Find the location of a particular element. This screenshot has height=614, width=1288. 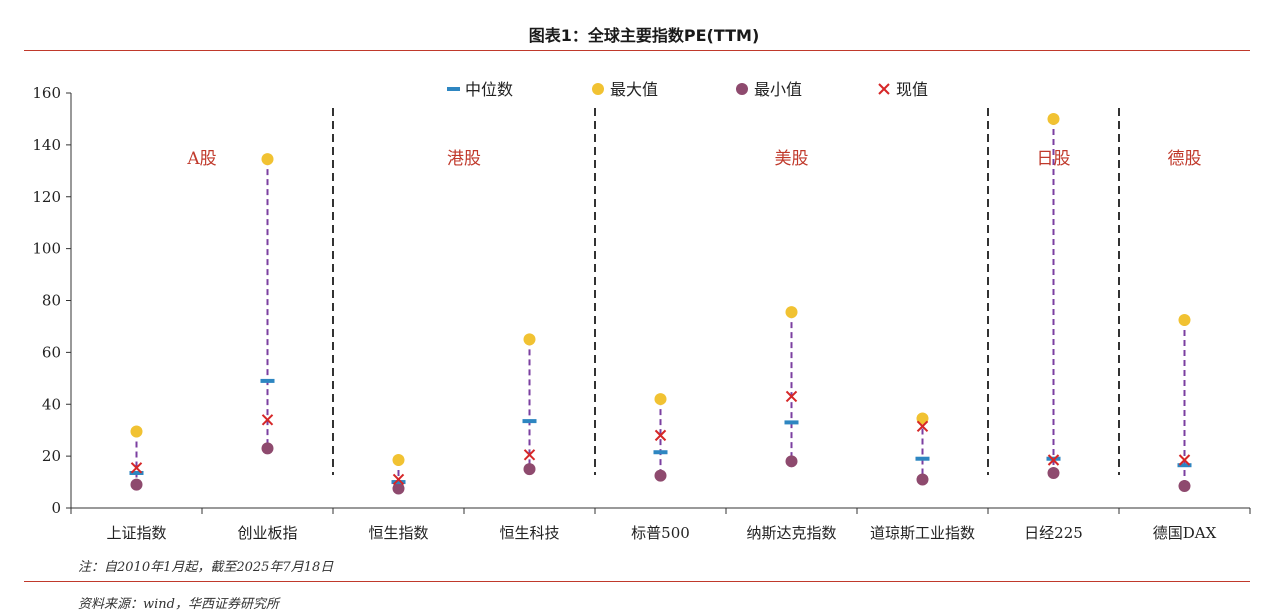

footer-rule is located at coordinates (637, 581).